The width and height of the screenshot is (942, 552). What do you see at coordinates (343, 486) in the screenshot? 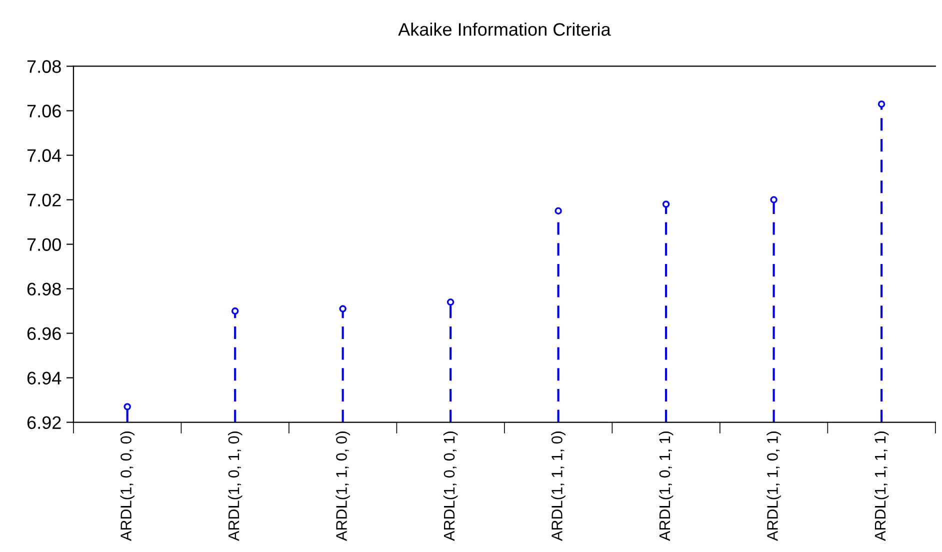
I see `x-tick-label: ARDL(1, 1, 0, 0)` at bounding box center [343, 486].